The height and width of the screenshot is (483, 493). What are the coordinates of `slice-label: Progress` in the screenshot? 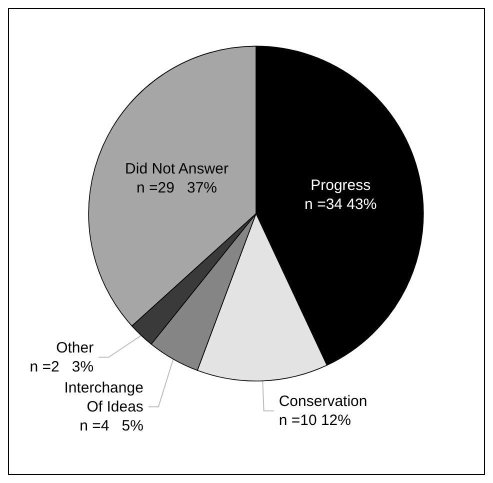 It's located at (340, 185).